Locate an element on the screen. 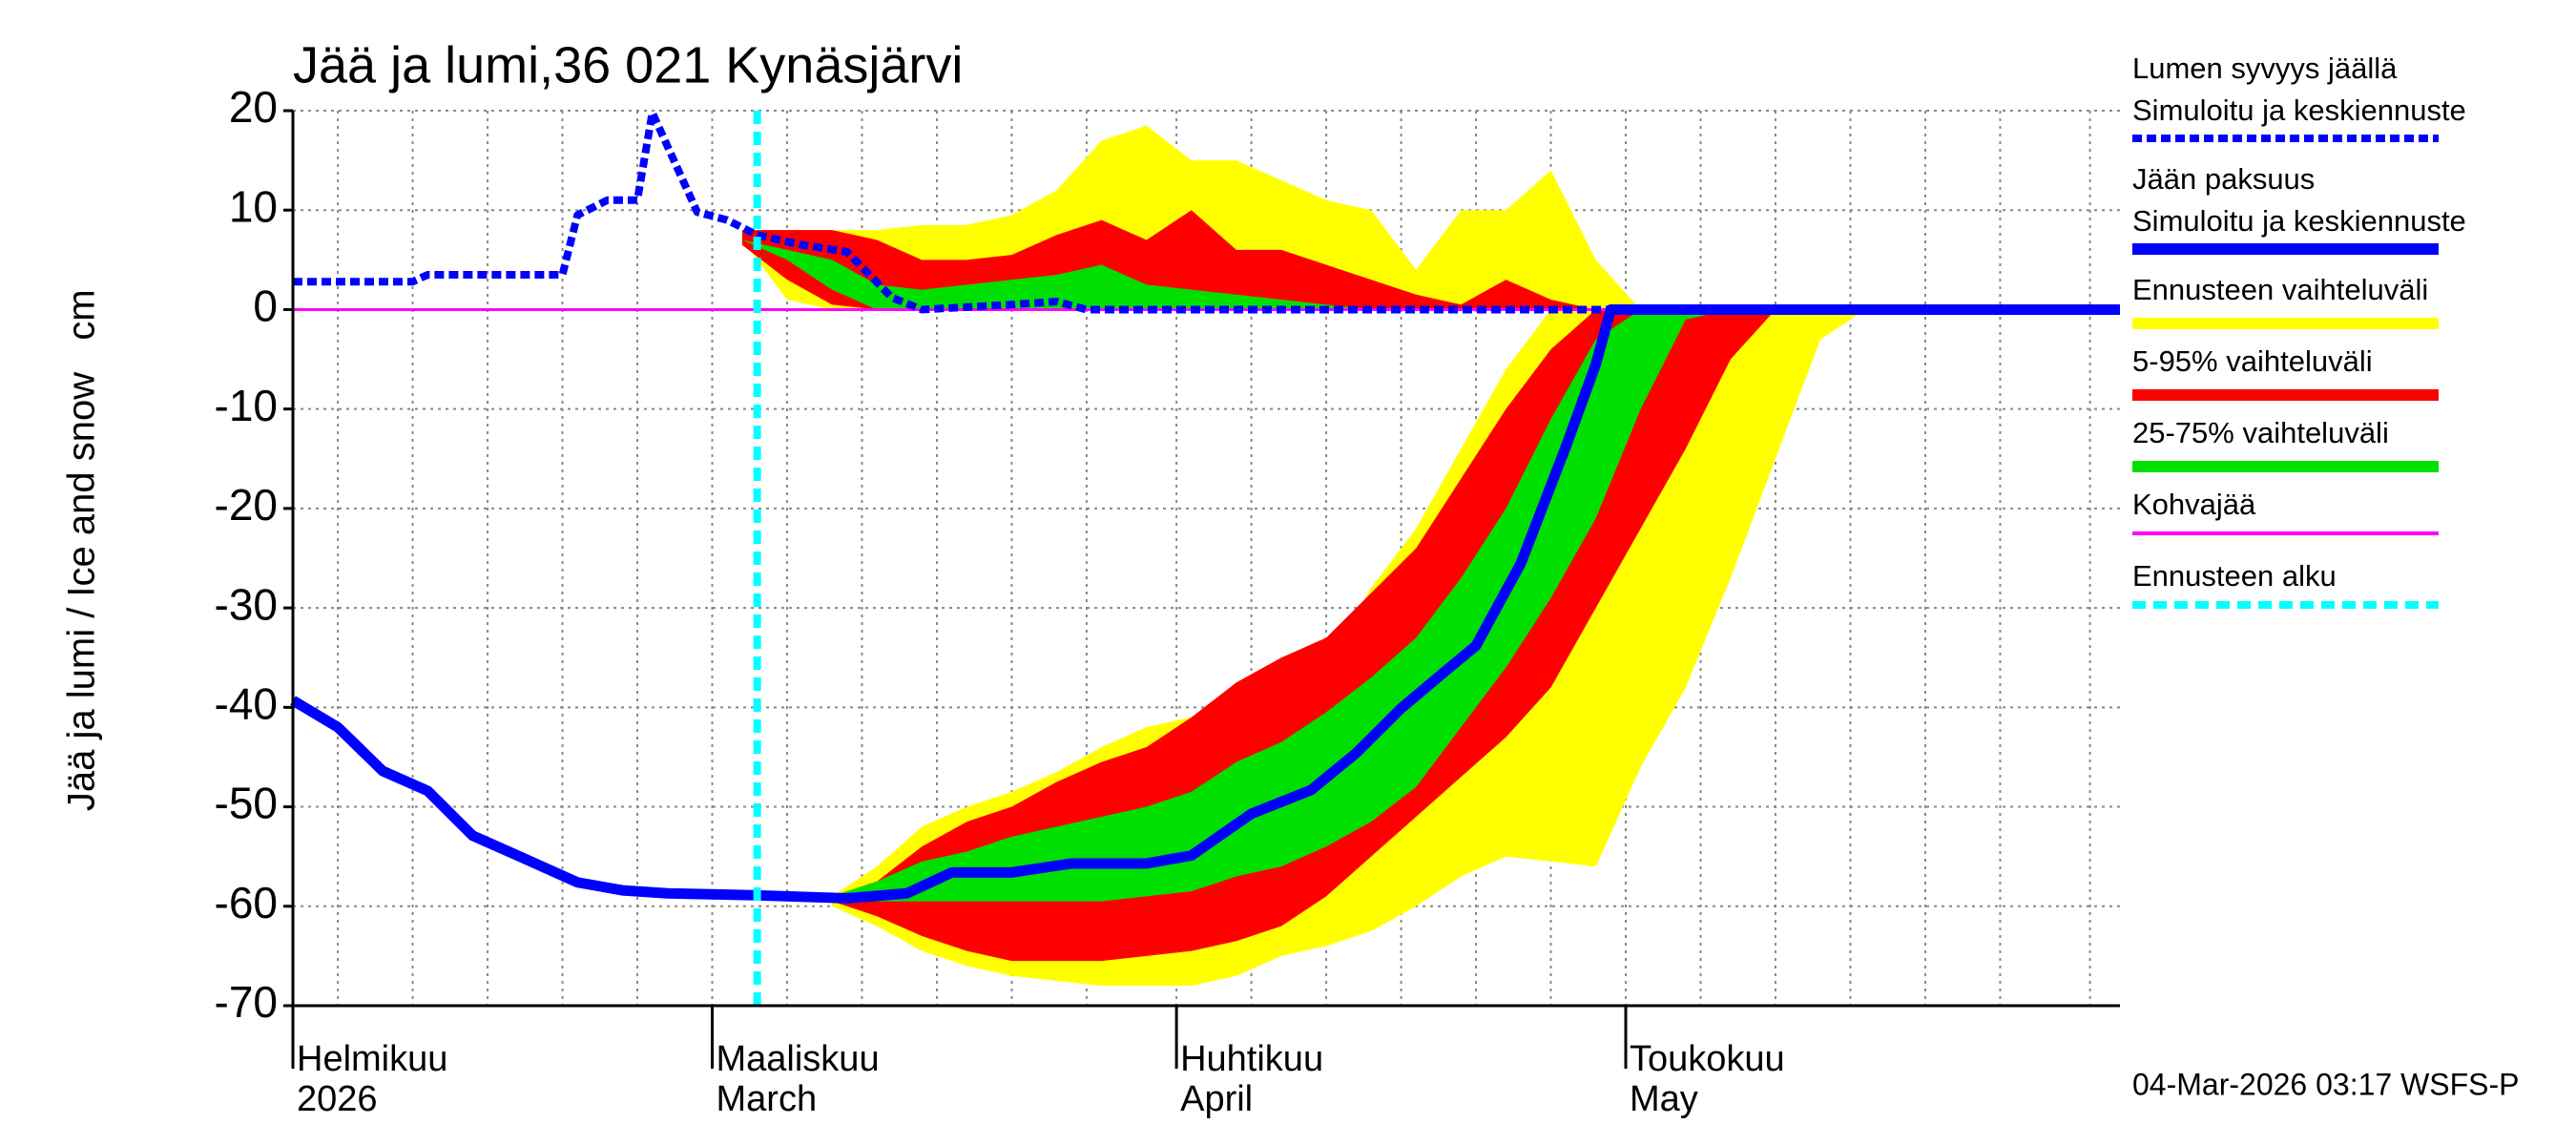  y-tick-label: -70 is located at coordinates (246, 1002).